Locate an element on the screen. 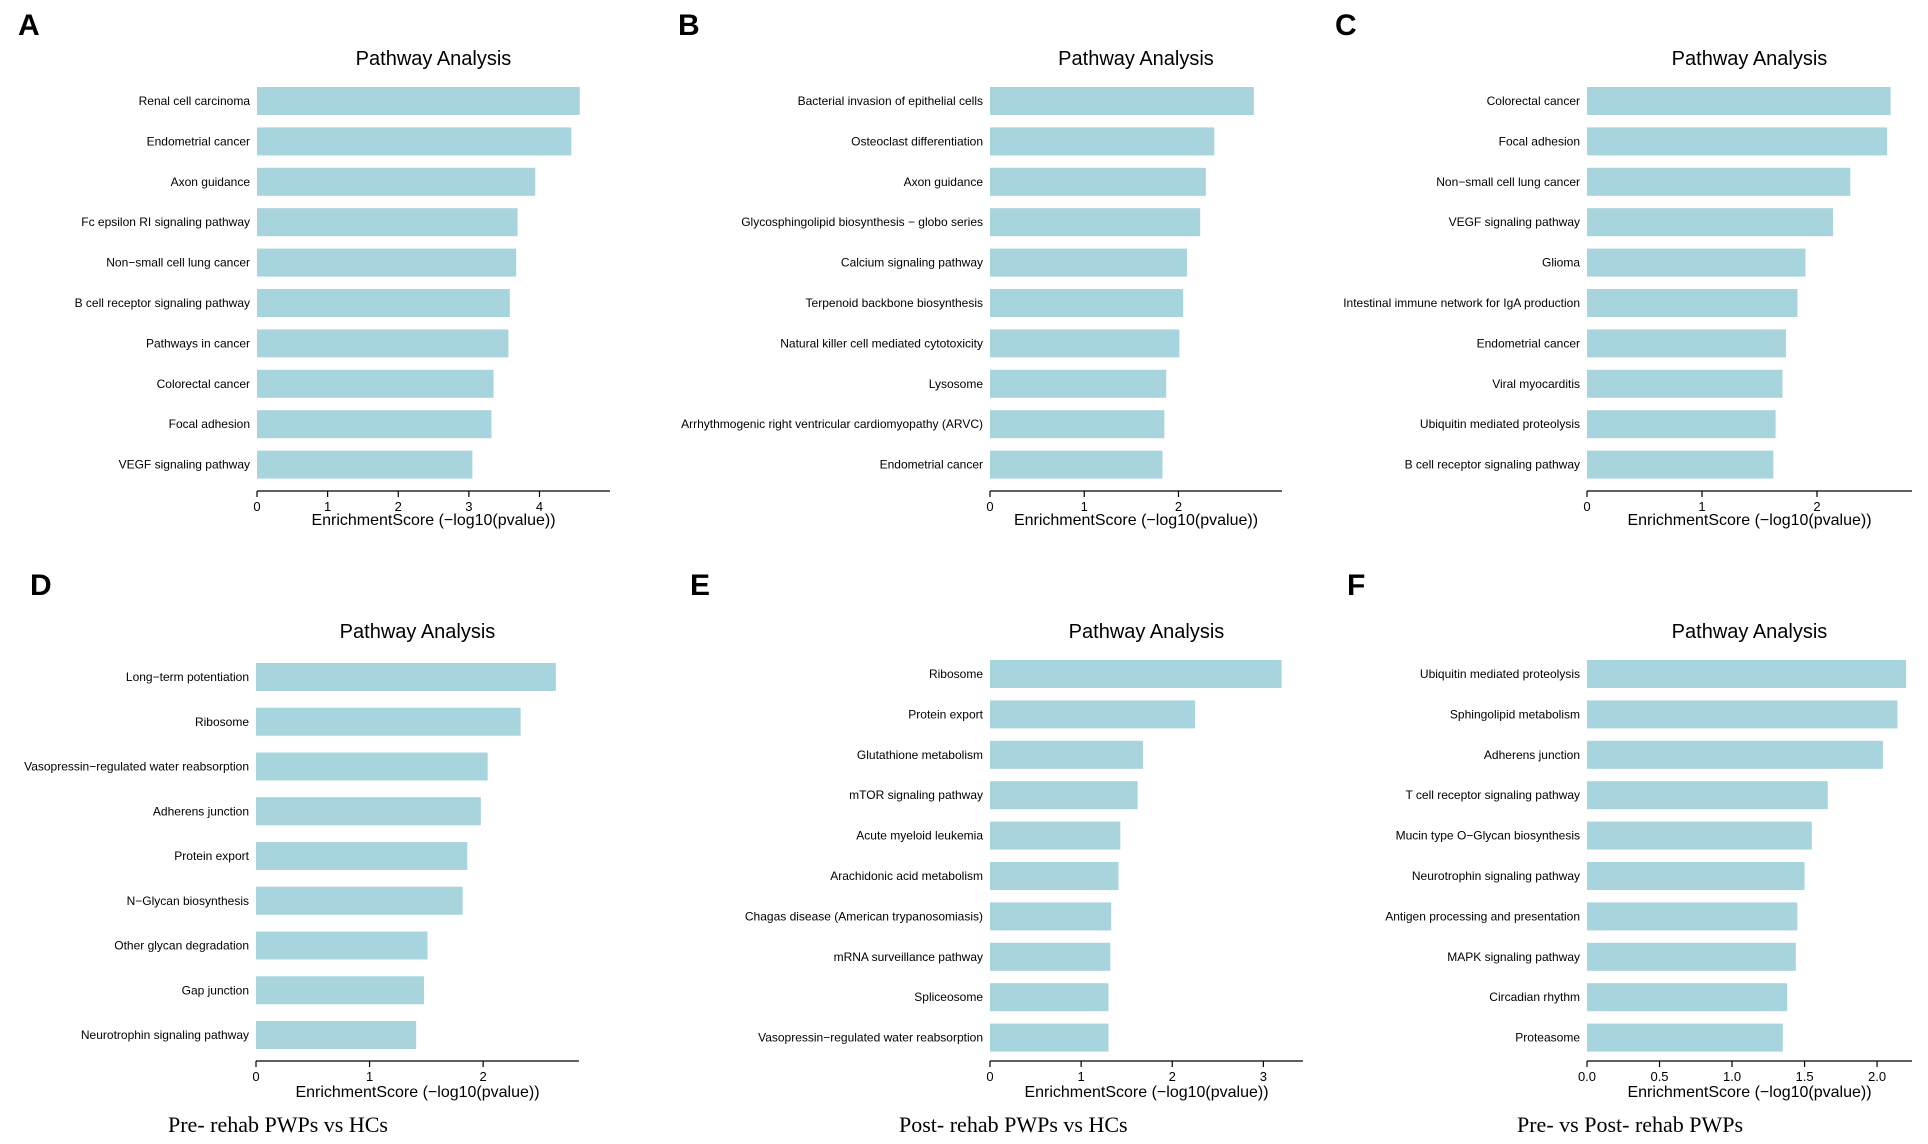  panel-label: E is located at coordinates (700, 585).